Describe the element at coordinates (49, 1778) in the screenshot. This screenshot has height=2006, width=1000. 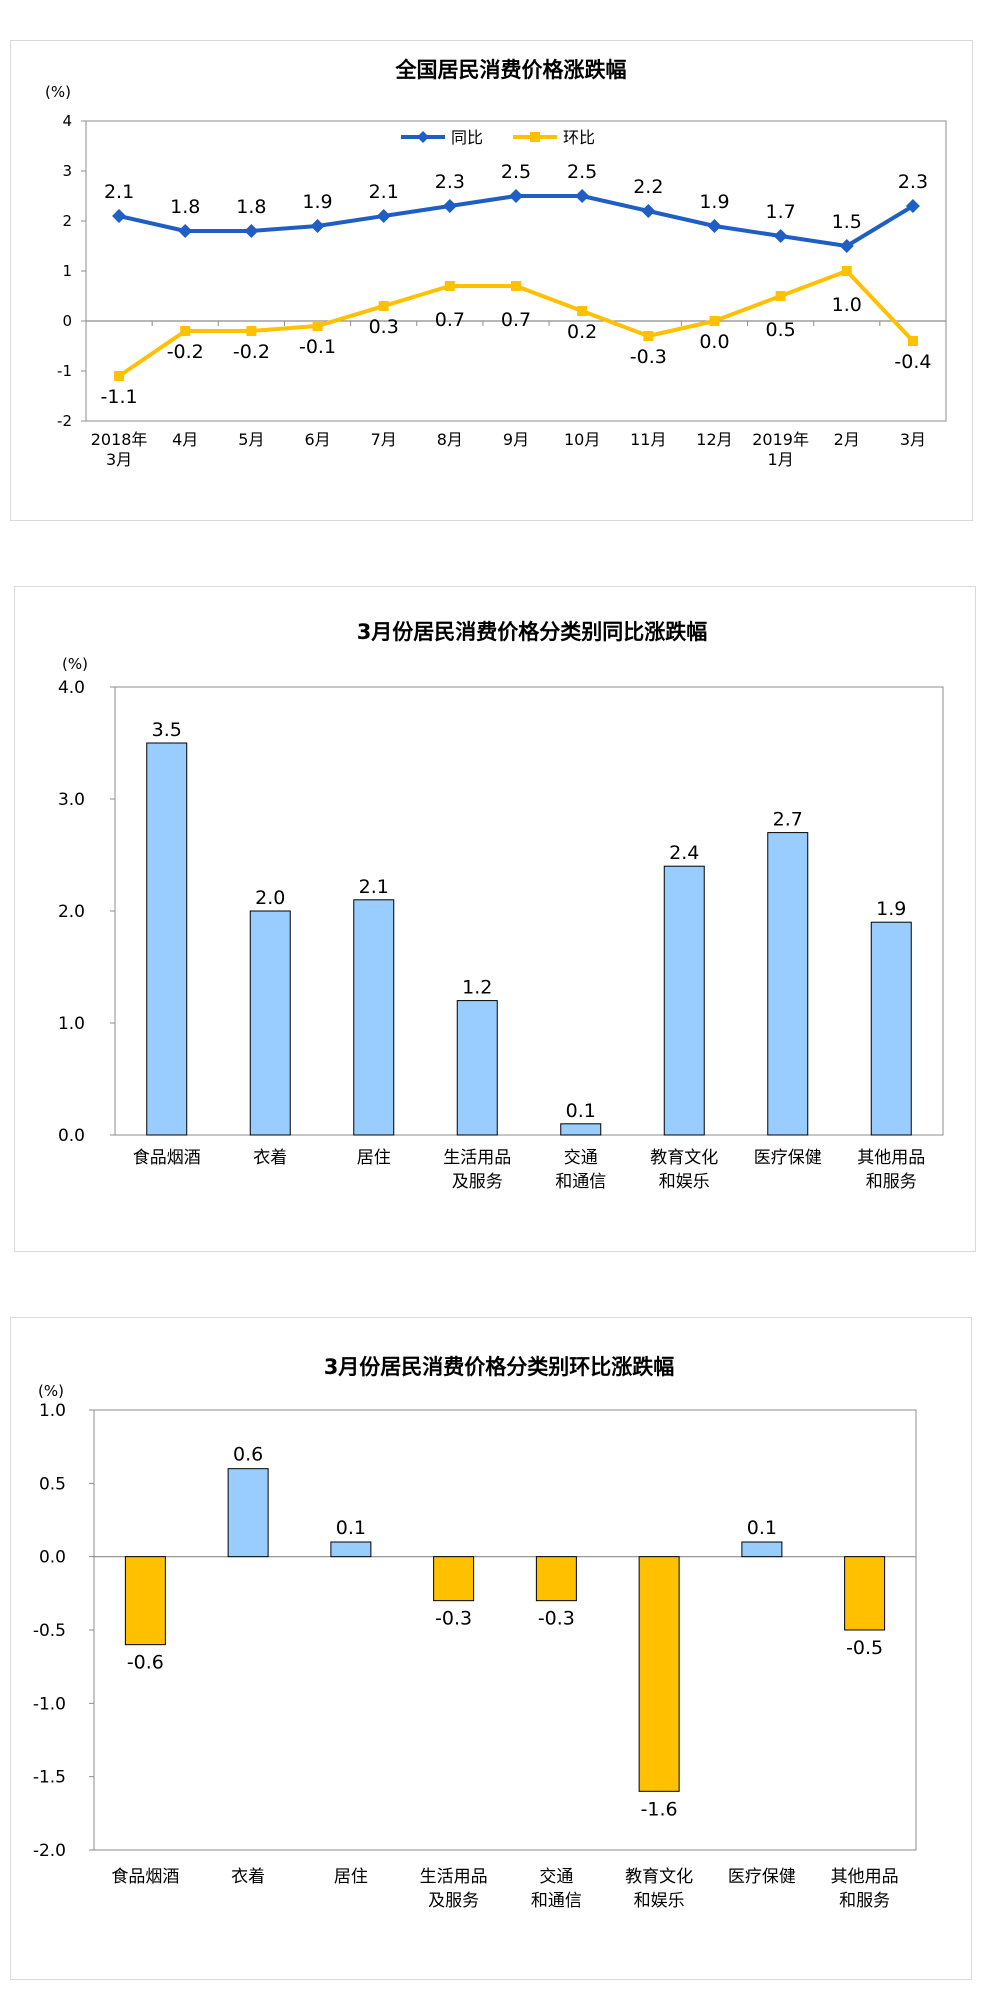
I see `y-tick-label: -1.5` at that location.